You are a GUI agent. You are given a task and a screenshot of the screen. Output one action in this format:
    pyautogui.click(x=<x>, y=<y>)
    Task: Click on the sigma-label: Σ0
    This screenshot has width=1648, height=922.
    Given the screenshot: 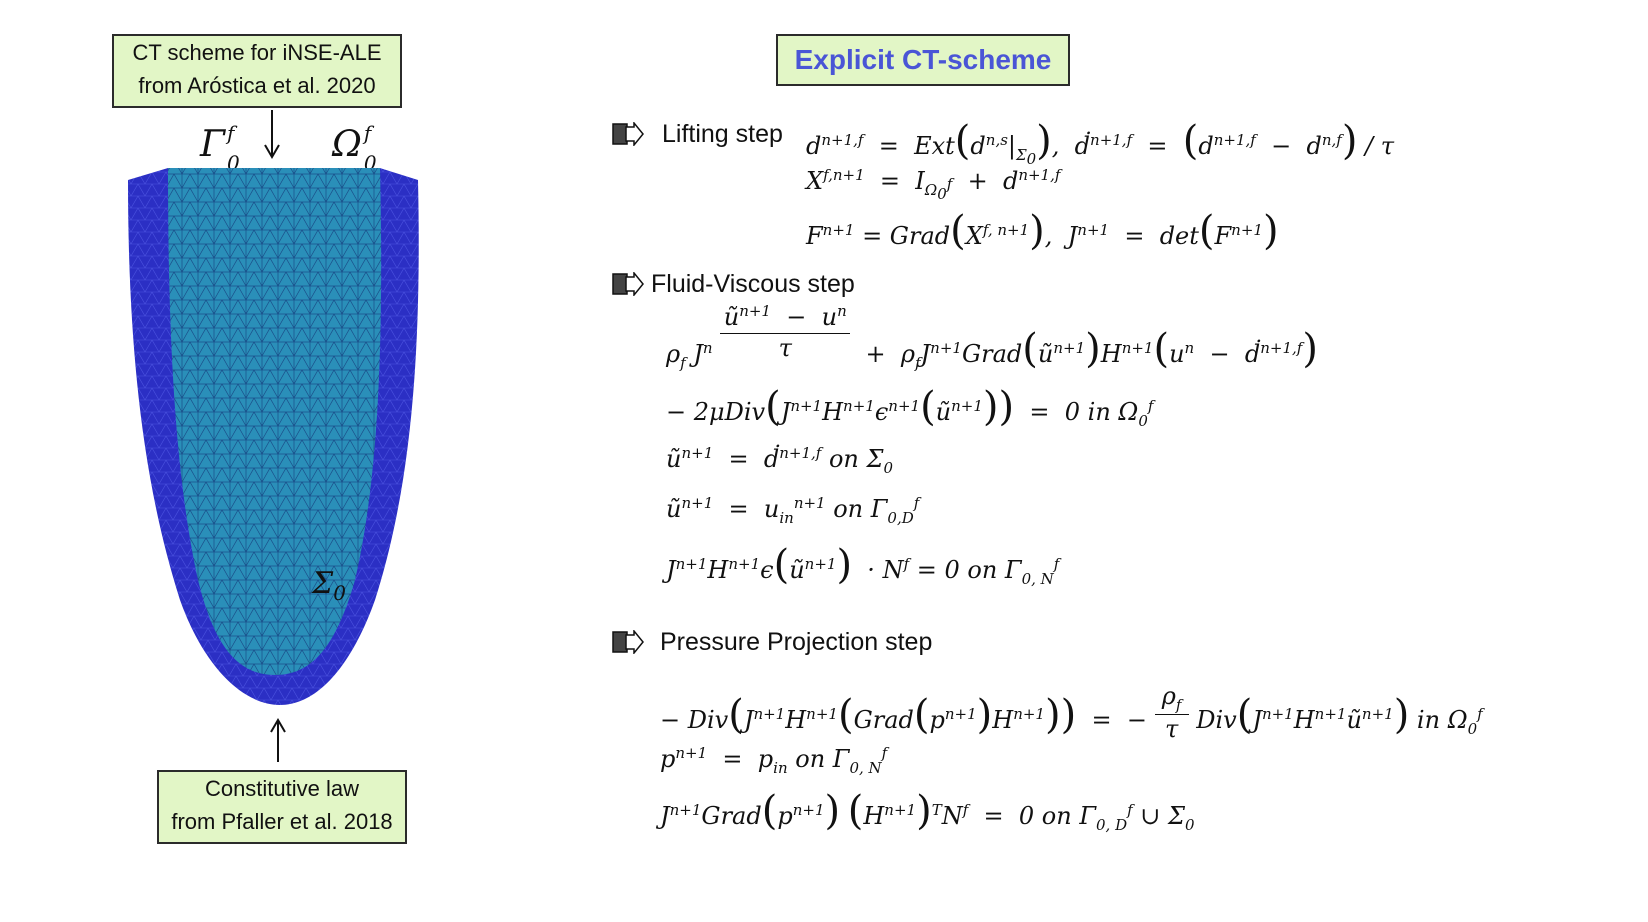 What is the action you would take?
    pyautogui.click(x=329, y=585)
    